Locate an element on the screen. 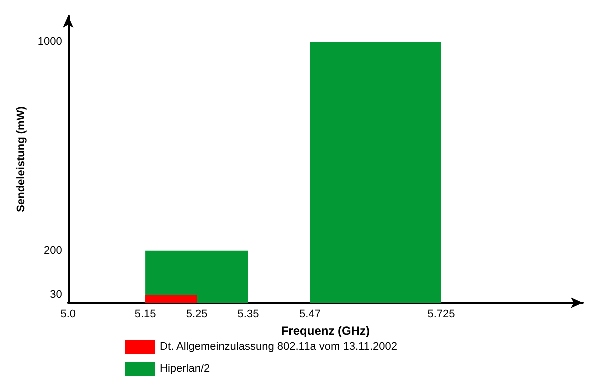  x-tick-label: 5.15 is located at coordinates (145, 314).